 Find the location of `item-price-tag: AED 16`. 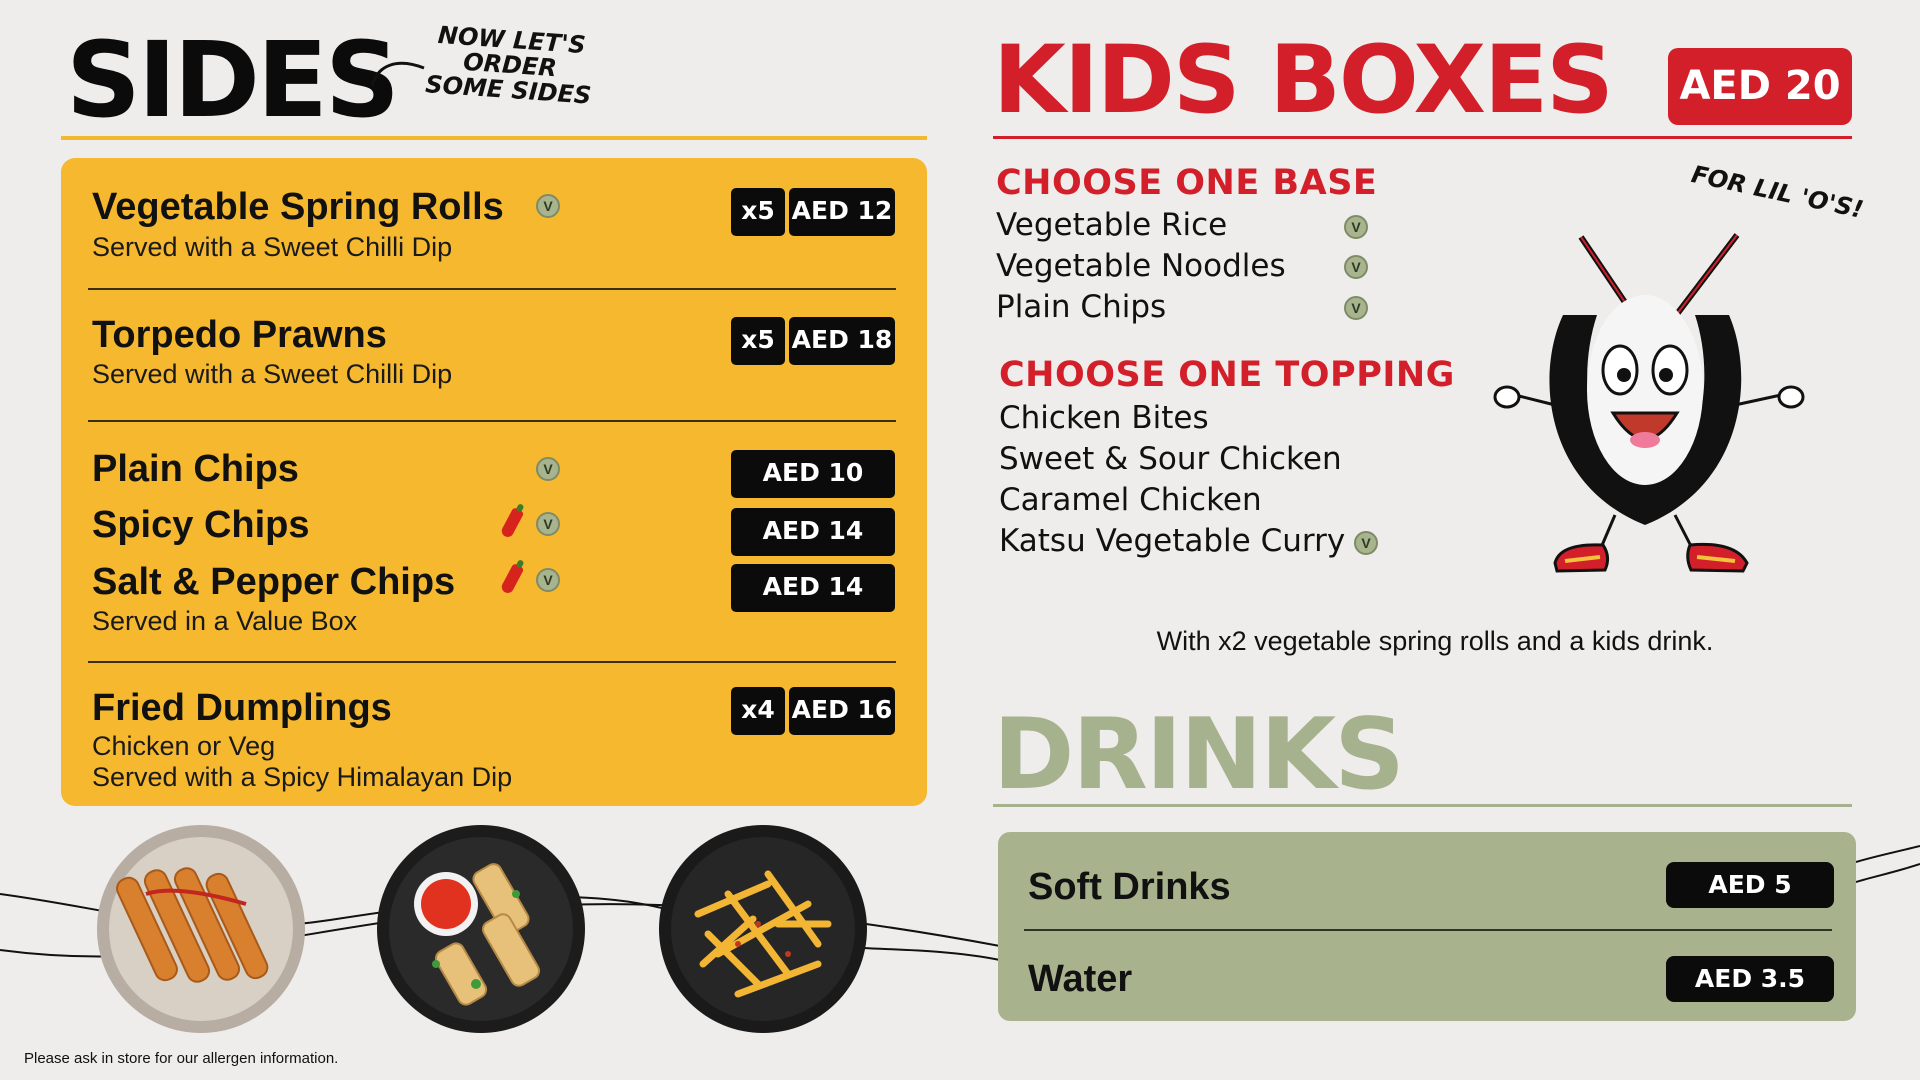

item-price-tag: AED 16 is located at coordinates (842, 711).